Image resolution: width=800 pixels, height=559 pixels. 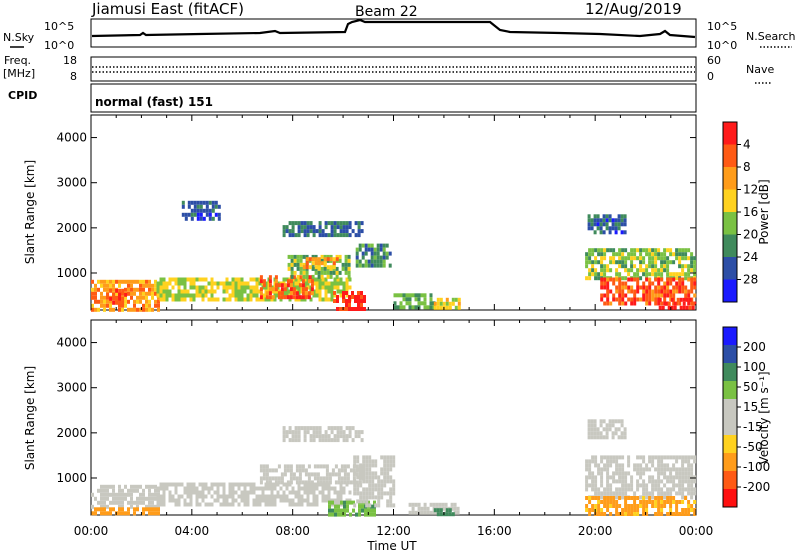 What do you see at coordinates (750, 212) in the screenshot?
I see `power-colorbar-tick-label: 16` at bounding box center [750, 212].